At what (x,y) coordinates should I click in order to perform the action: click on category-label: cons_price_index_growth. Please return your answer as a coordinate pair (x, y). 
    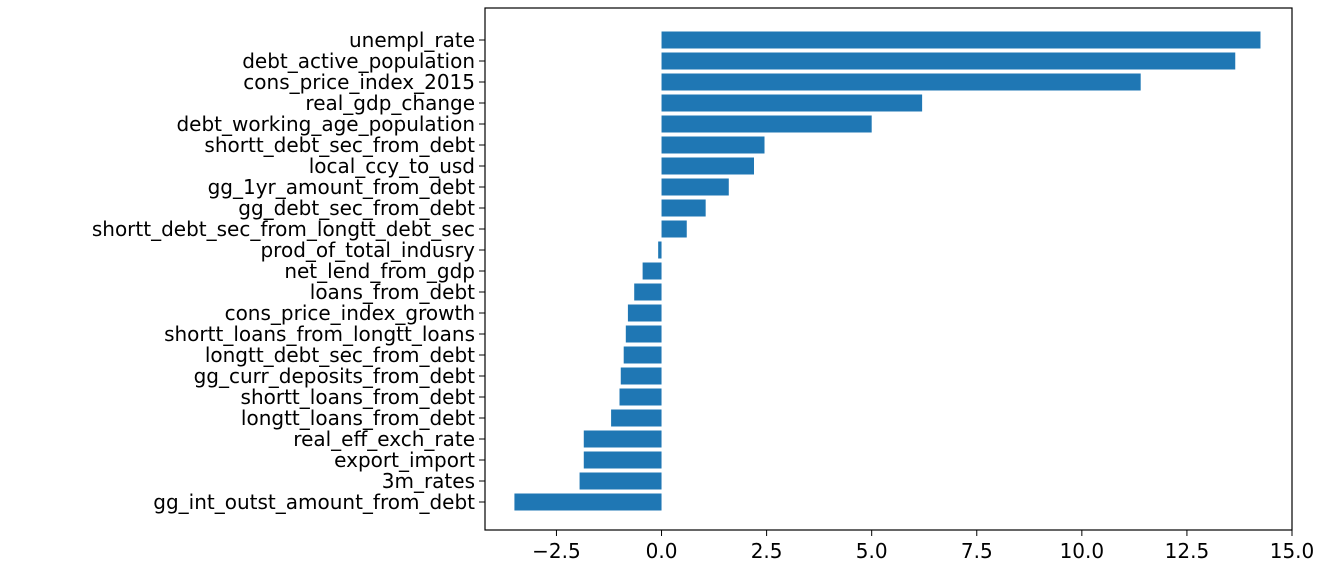
    Looking at the image, I should click on (350, 313).